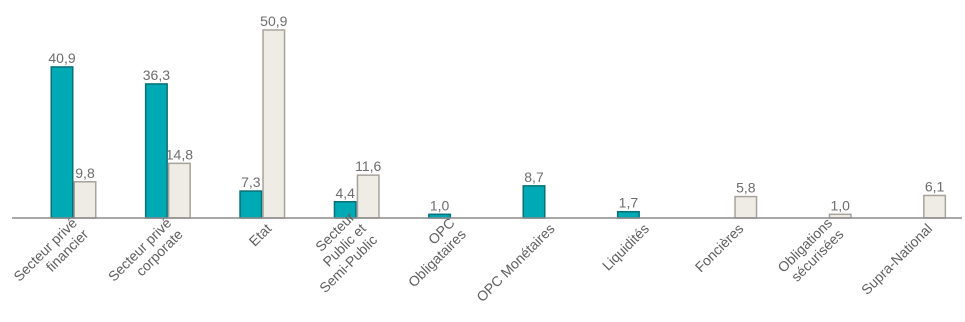 The image size is (965, 322). I want to click on bar-series2-cat4, so click(368, 196).